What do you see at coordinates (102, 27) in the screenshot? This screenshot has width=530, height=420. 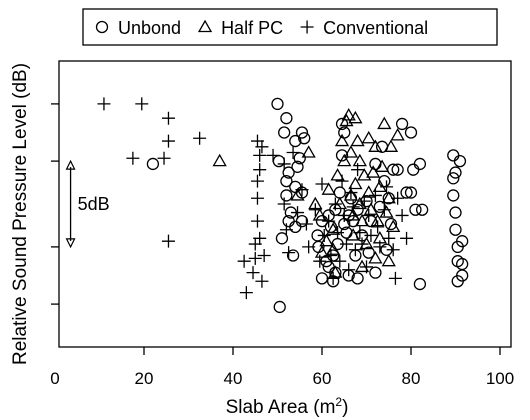 I see `legend-marker` at bounding box center [102, 27].